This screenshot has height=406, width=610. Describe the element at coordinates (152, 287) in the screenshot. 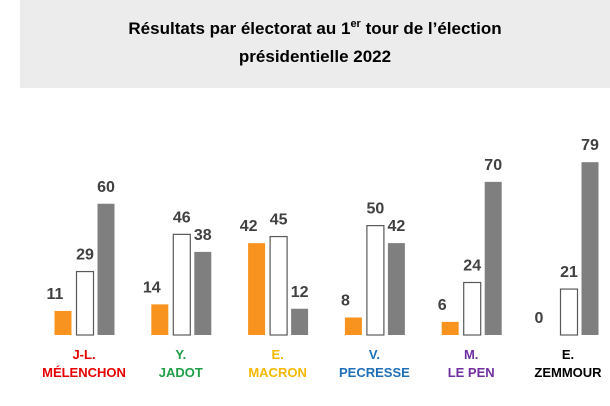

I see `value-label: 14` at that location.